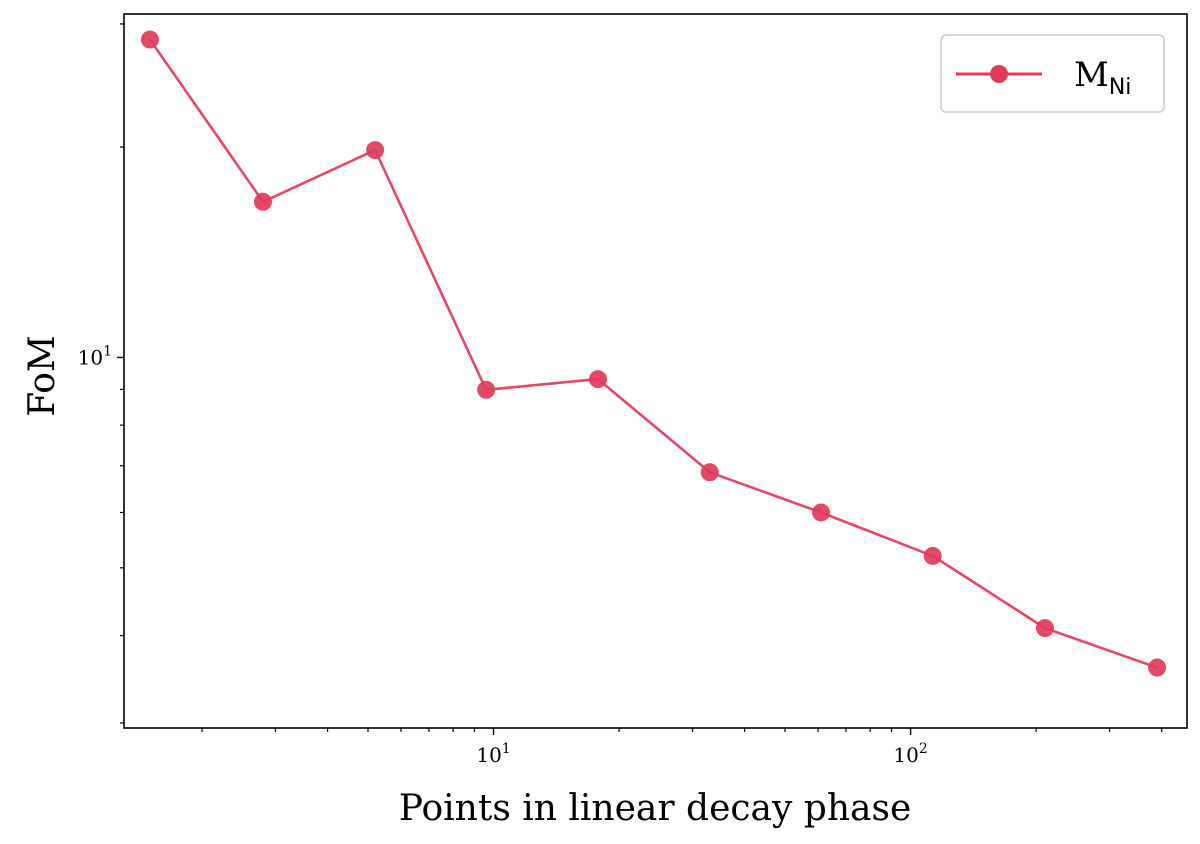 This screenshot has width=1200, height=844. I want to click on x-tick-label-exponent: 2, so click(923, 749).